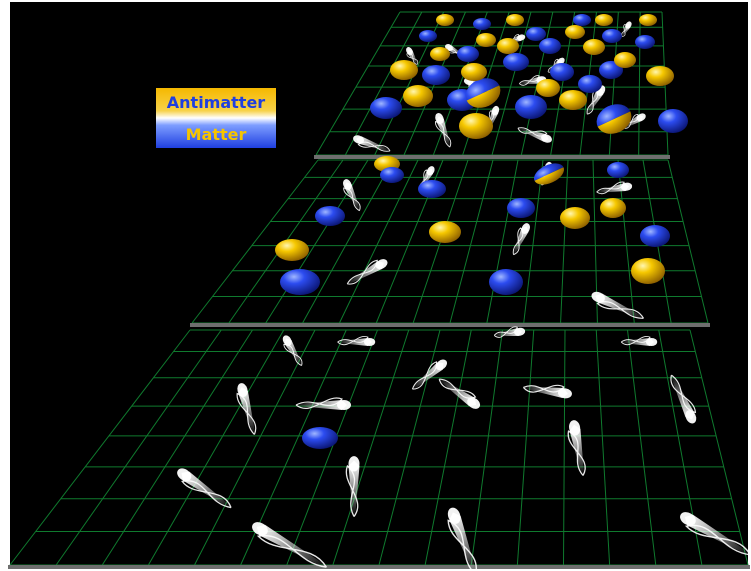  What do you see at coordinates (216, 102) in the screenshot?
I see `legend-antimatter-label: Antimatter` at bounding box center [216, 102].